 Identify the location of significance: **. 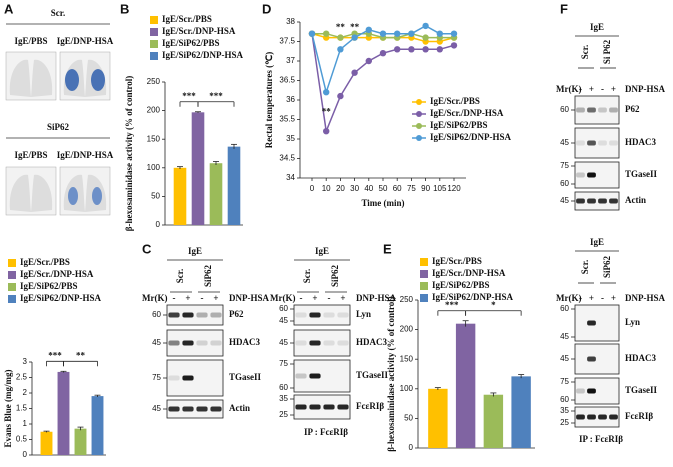
(81, 355).